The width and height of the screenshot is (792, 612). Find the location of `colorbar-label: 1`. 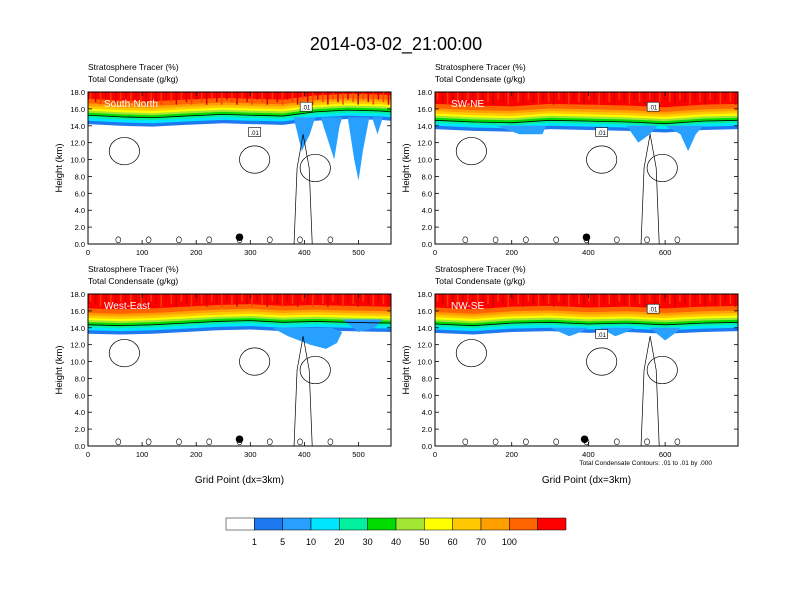

colorbar-label: 1 is located at coordinates (254, 542).